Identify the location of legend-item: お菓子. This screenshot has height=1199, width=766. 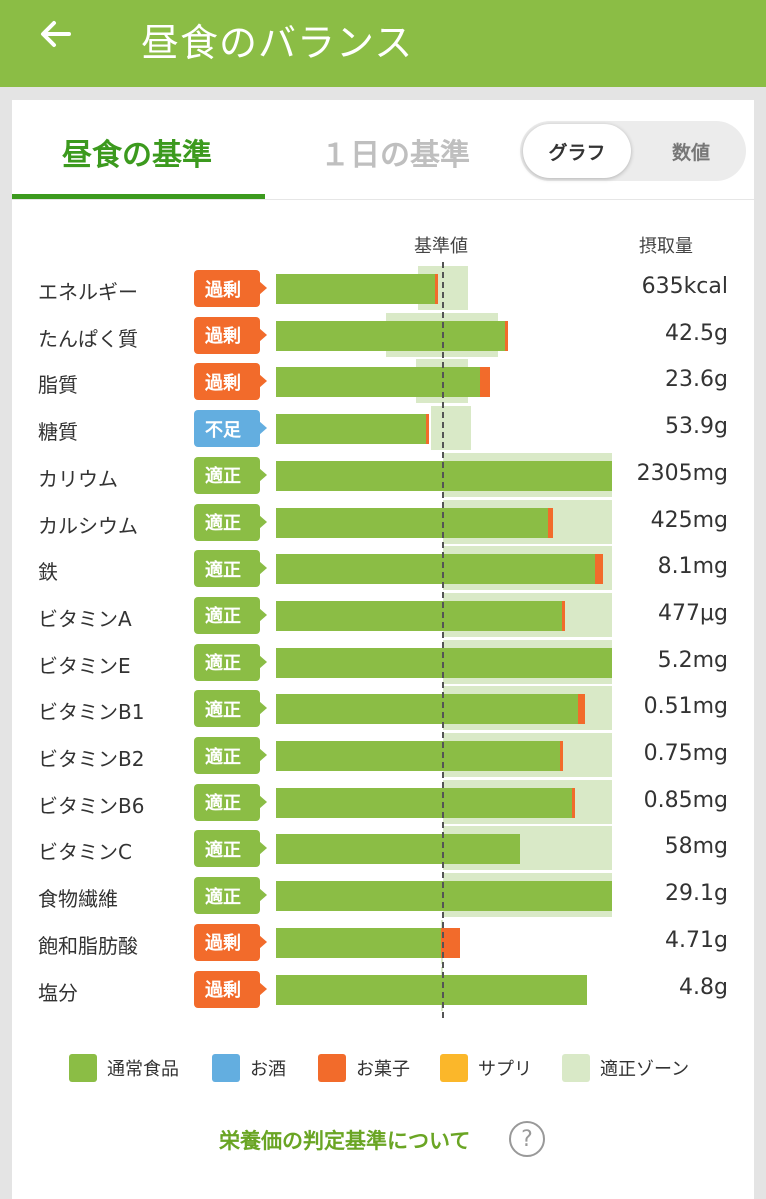
(364, 1068).